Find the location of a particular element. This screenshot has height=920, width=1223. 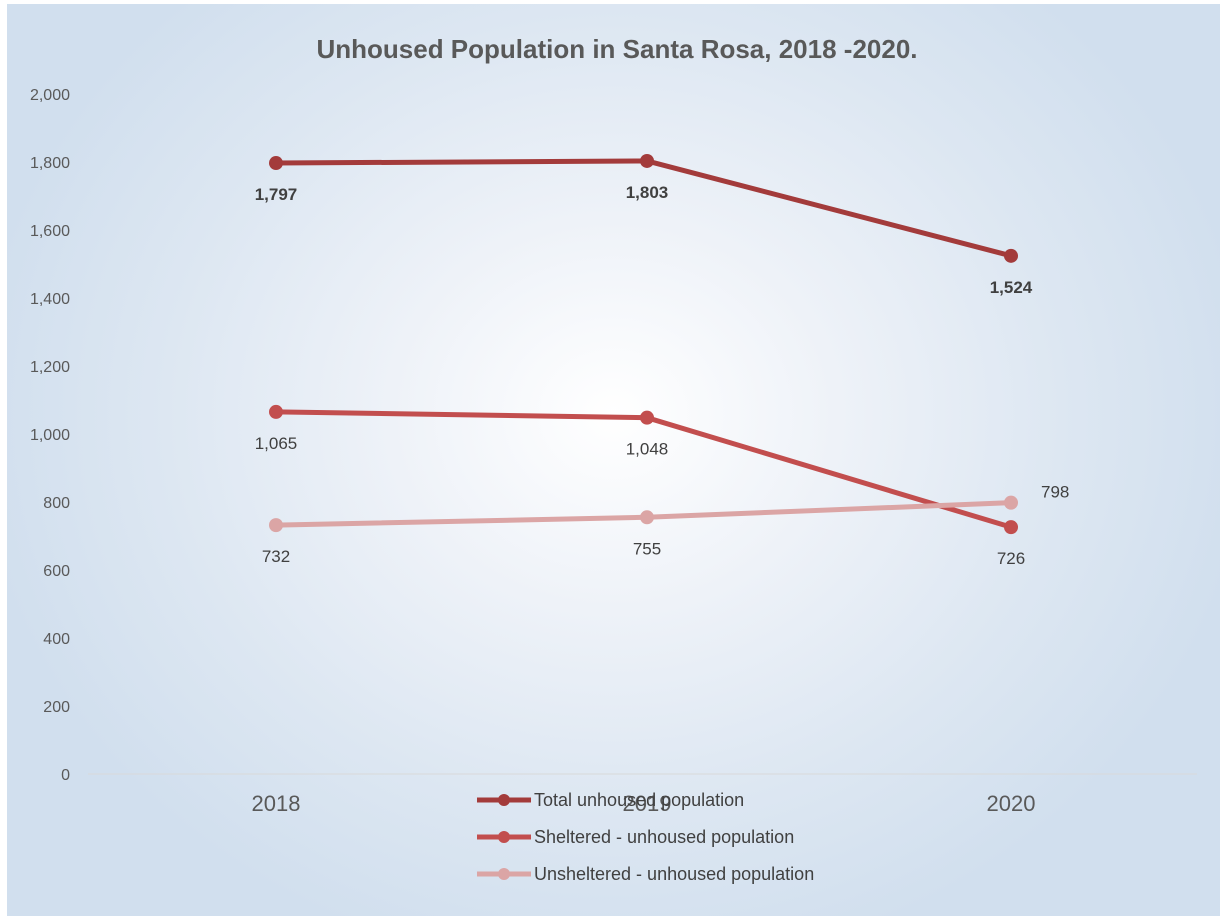

data-label: 1,048 is located at coordinates (647, 449).